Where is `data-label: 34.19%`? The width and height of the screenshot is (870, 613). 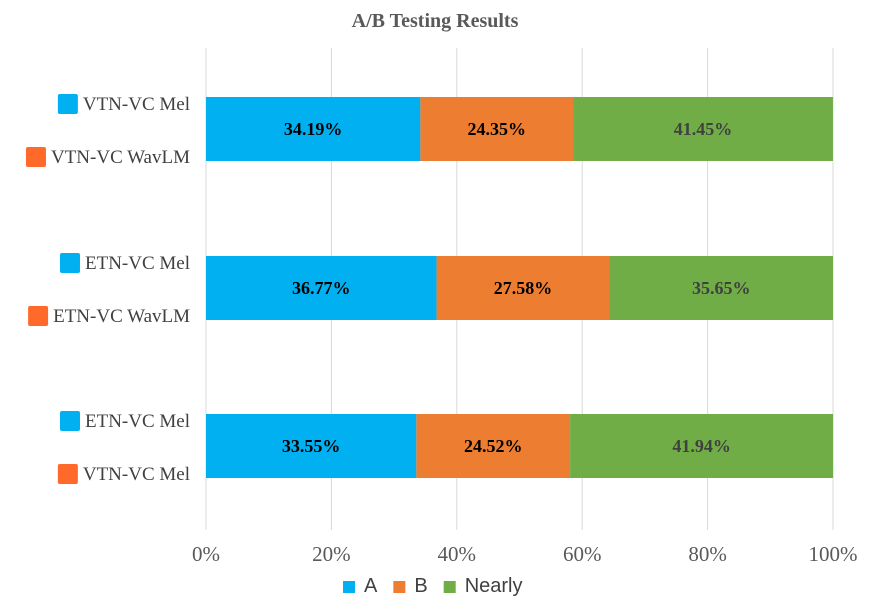 data-label: 34.19% is located at coordinates (313, 129).